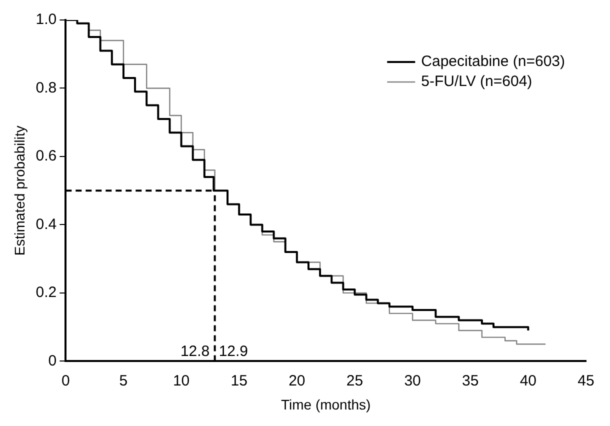 The image size is (610, 426). What do you see at coordinates (233, 351) in the screenshot?
I see `ref-line-label: 12.9` at bounding box center [233, 351].